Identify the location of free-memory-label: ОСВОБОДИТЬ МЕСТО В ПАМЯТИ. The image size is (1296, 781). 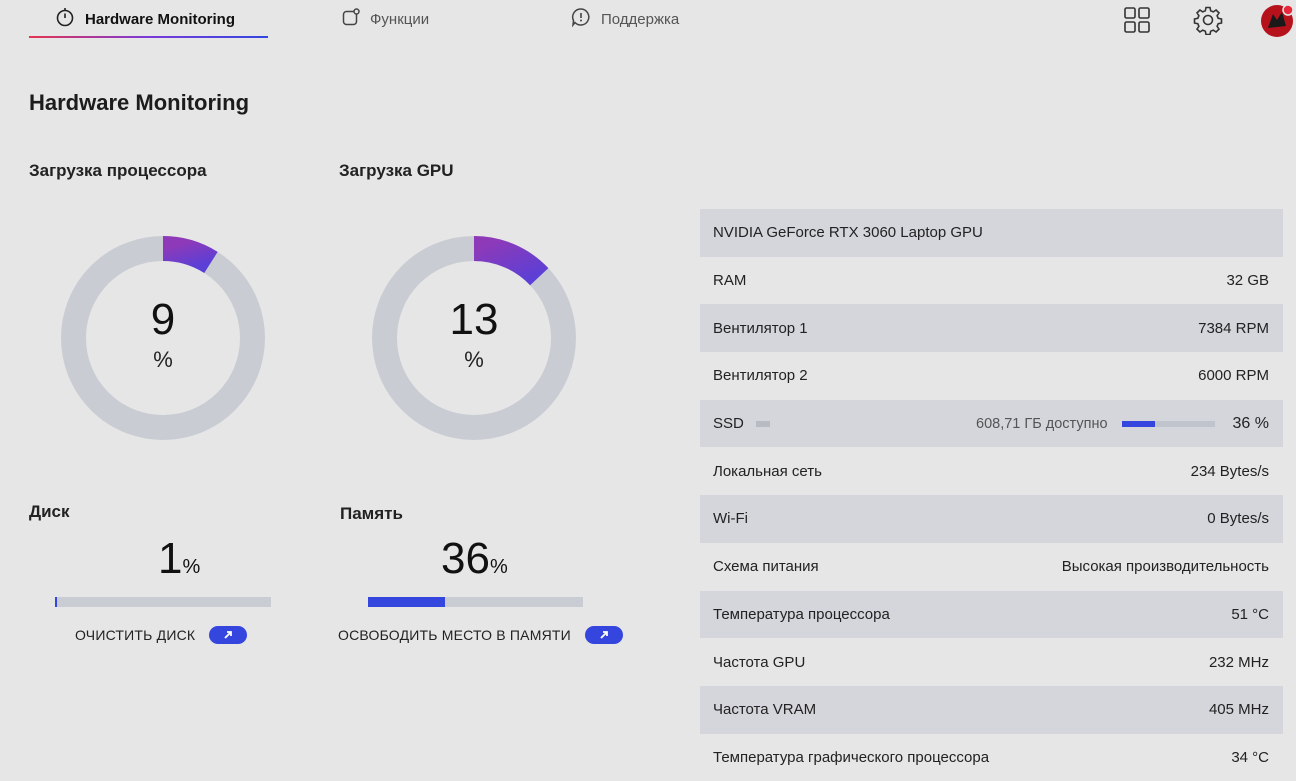
(454, 635).